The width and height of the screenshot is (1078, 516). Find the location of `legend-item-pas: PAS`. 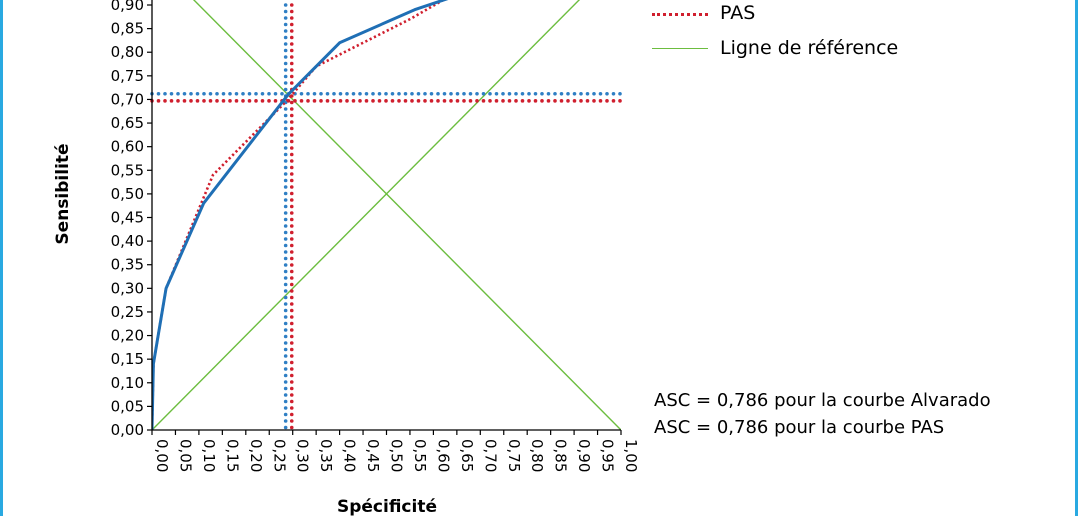

legend-item-pas: PAS is located at coordinates (812, 14).